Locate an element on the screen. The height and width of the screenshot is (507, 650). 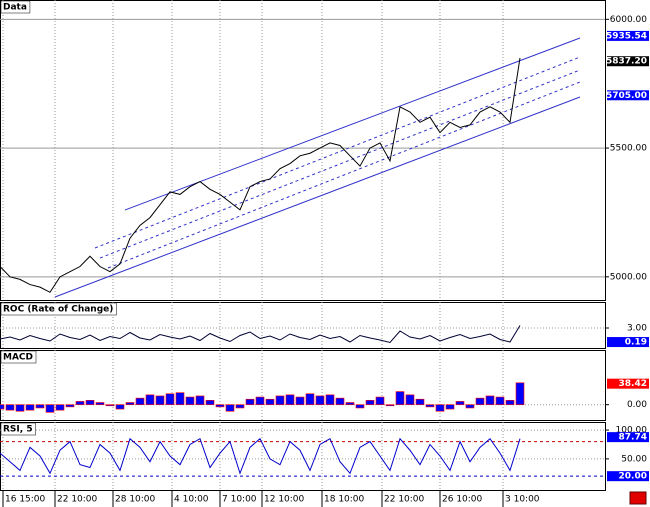
x-tick-label: 3 10:00 is located at coordinates (522, 500).